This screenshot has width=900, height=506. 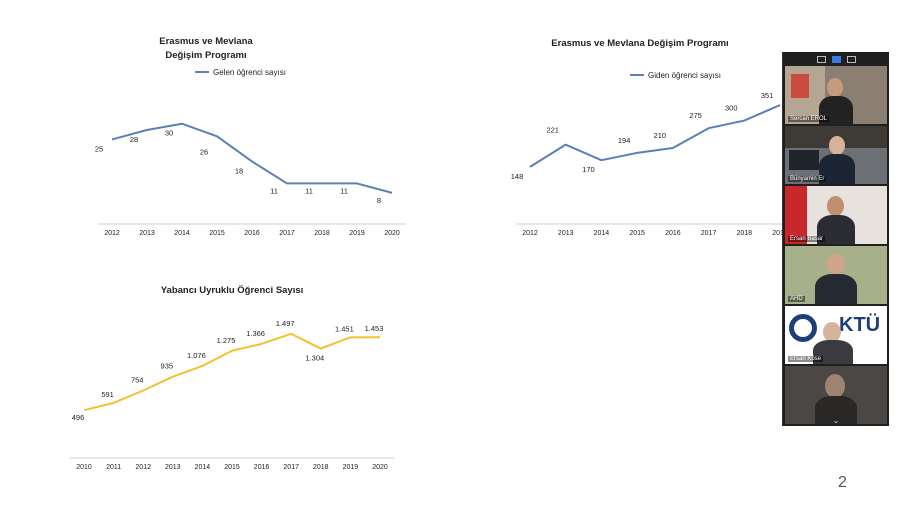 What do you see at coordinates (84, 467) in the screenshot?
I see `x-tick-label: 2010` at bounding box center [84, 467].